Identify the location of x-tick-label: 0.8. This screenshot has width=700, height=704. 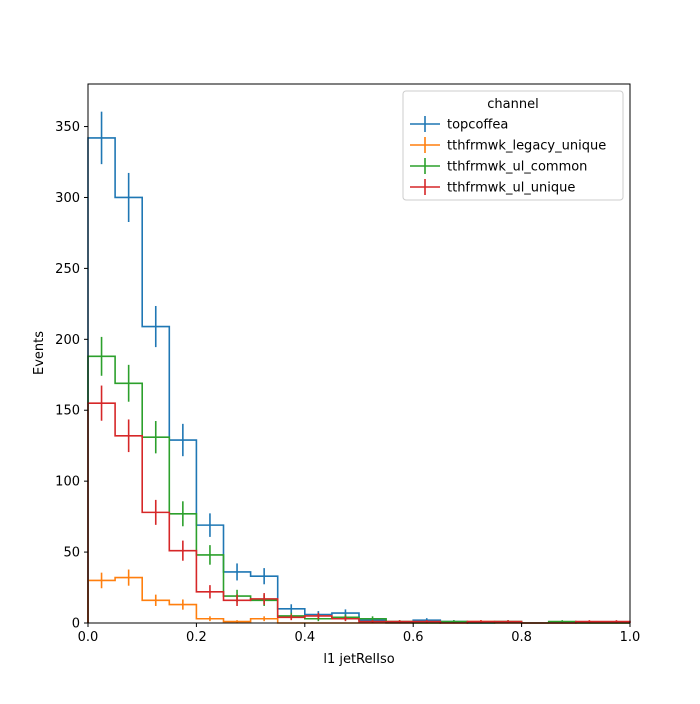
(521, 637).